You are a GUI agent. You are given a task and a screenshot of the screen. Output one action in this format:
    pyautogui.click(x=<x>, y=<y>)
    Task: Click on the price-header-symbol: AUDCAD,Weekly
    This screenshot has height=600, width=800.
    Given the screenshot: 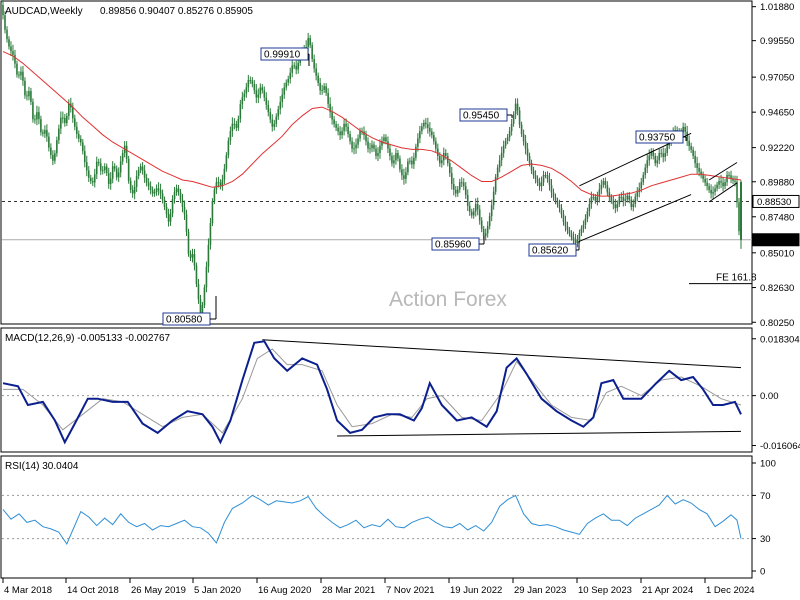 What is the action you would take?
    pyautogui.click(x=44, y=11)
    